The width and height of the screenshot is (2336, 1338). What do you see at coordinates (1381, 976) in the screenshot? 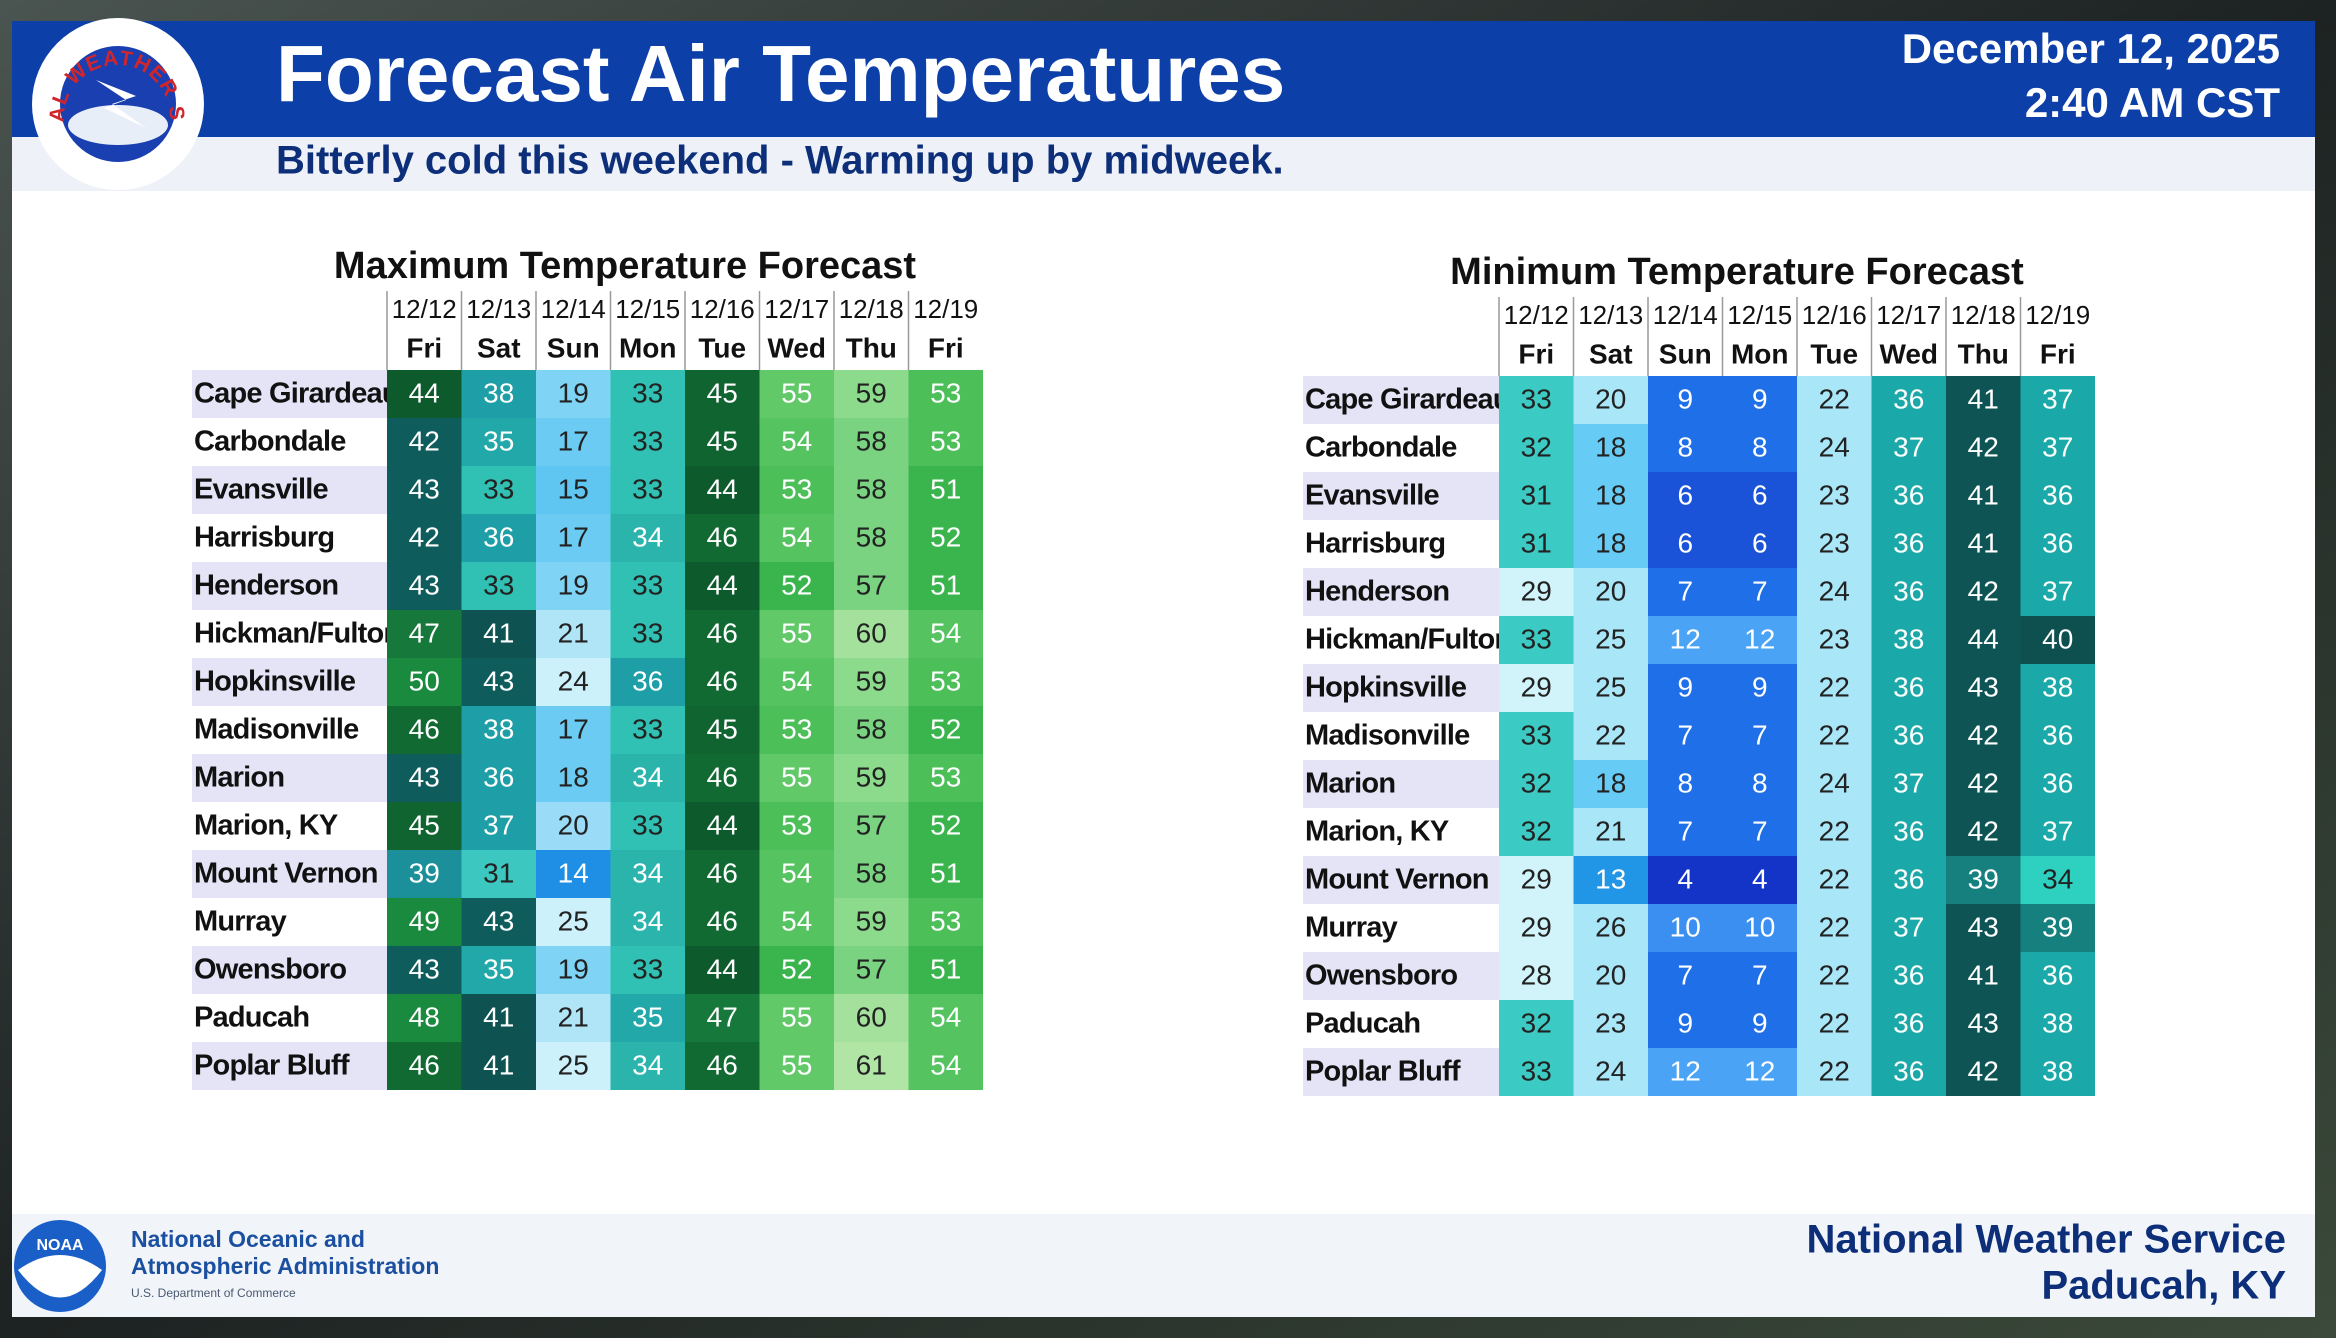
I see `location-name: Owensboro` at bounding box center [1381, 976].